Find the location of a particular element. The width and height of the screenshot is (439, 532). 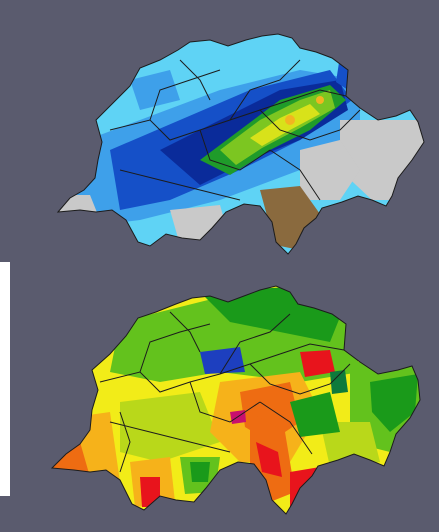

left-edge-bar is located at coordinates (5, 379).